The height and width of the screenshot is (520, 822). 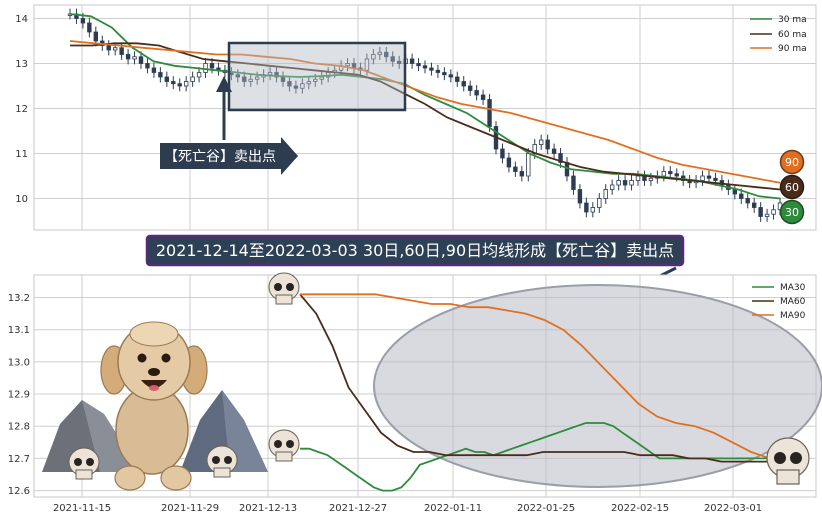 What do you see at coordinates (21, 64) in the screenshot?
I see `top-y-tick-label: 13` at bounding box center [21, 64].